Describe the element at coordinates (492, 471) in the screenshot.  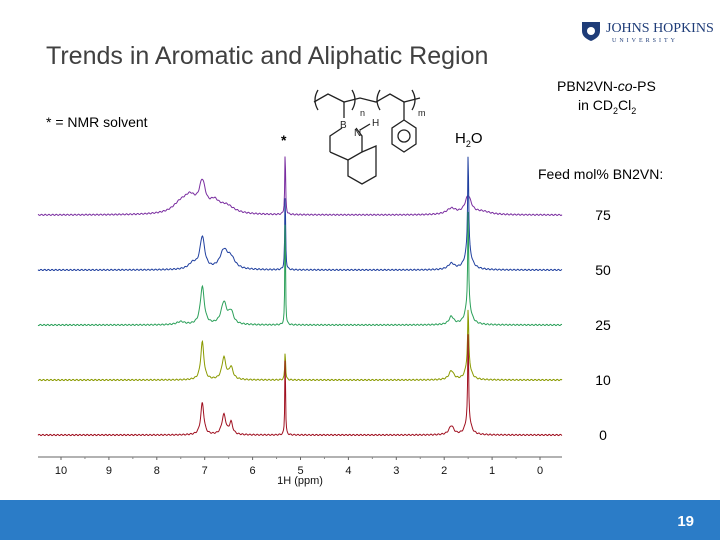
I see `x-tick-label: 1` at that location.